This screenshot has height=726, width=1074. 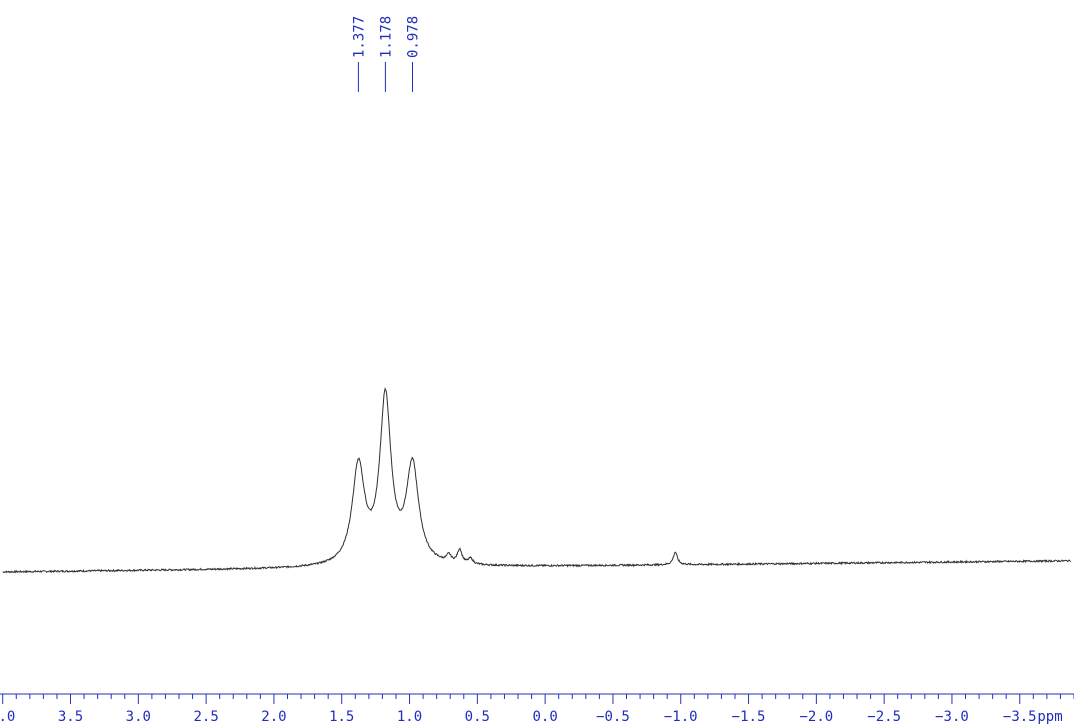 What do you see at coordinates (409, 717) in the screenshot?
I see `tick-label: 1.0` at bounding box center [409, 717].